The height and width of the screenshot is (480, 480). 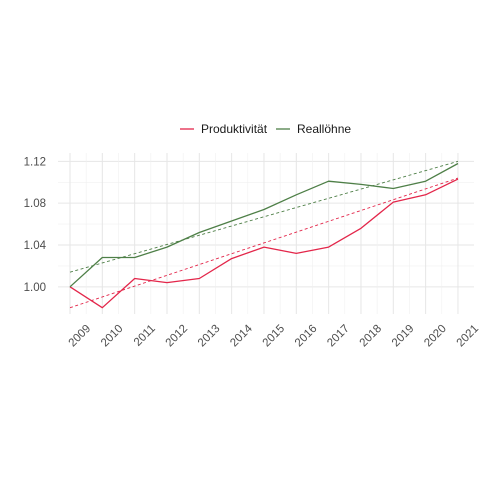 I want to click on x-tick-label: 2013, so click(x=209, y=336).